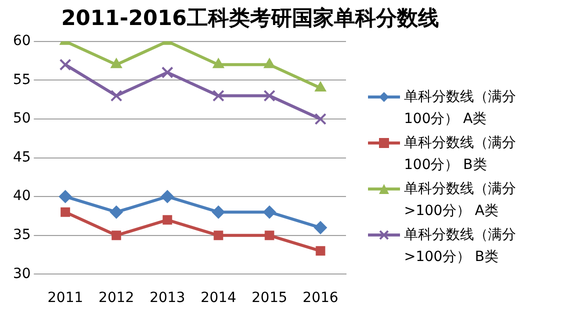 Image resolution: width=581 pixels, height=321 pixels. What do you see at coordinates (21, 80) in the screenshot?
I see `y-tick-label: 55` at bounding box center [21, 80].